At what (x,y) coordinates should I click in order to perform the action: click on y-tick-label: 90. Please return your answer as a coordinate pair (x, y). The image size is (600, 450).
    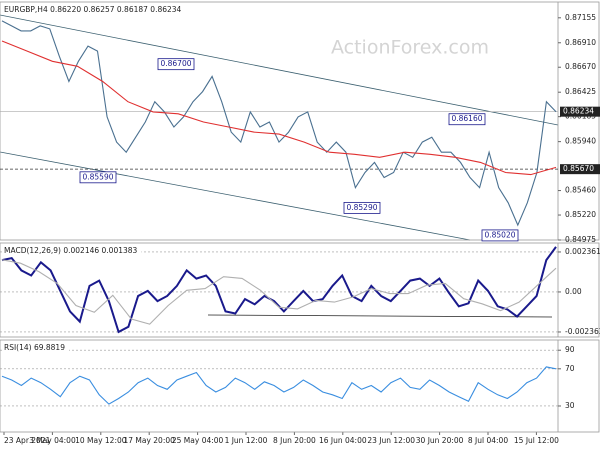
    Looking at the image, I should click on (570, 349).